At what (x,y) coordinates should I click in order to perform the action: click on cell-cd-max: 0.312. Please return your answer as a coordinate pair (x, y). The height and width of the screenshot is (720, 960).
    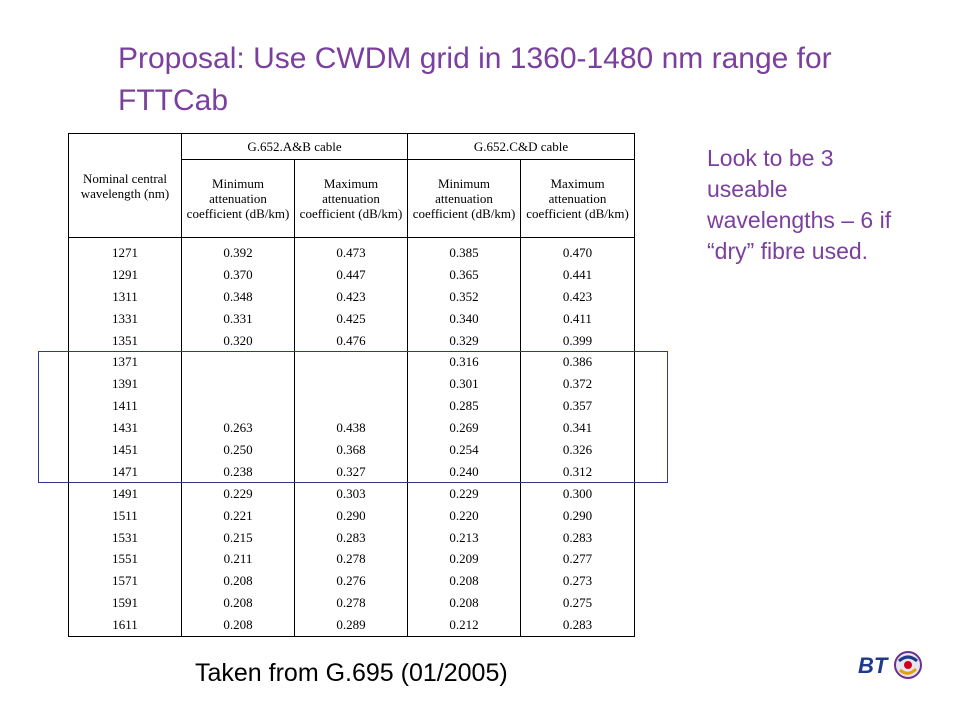
    Looking at the image, I should click on (578, 471).